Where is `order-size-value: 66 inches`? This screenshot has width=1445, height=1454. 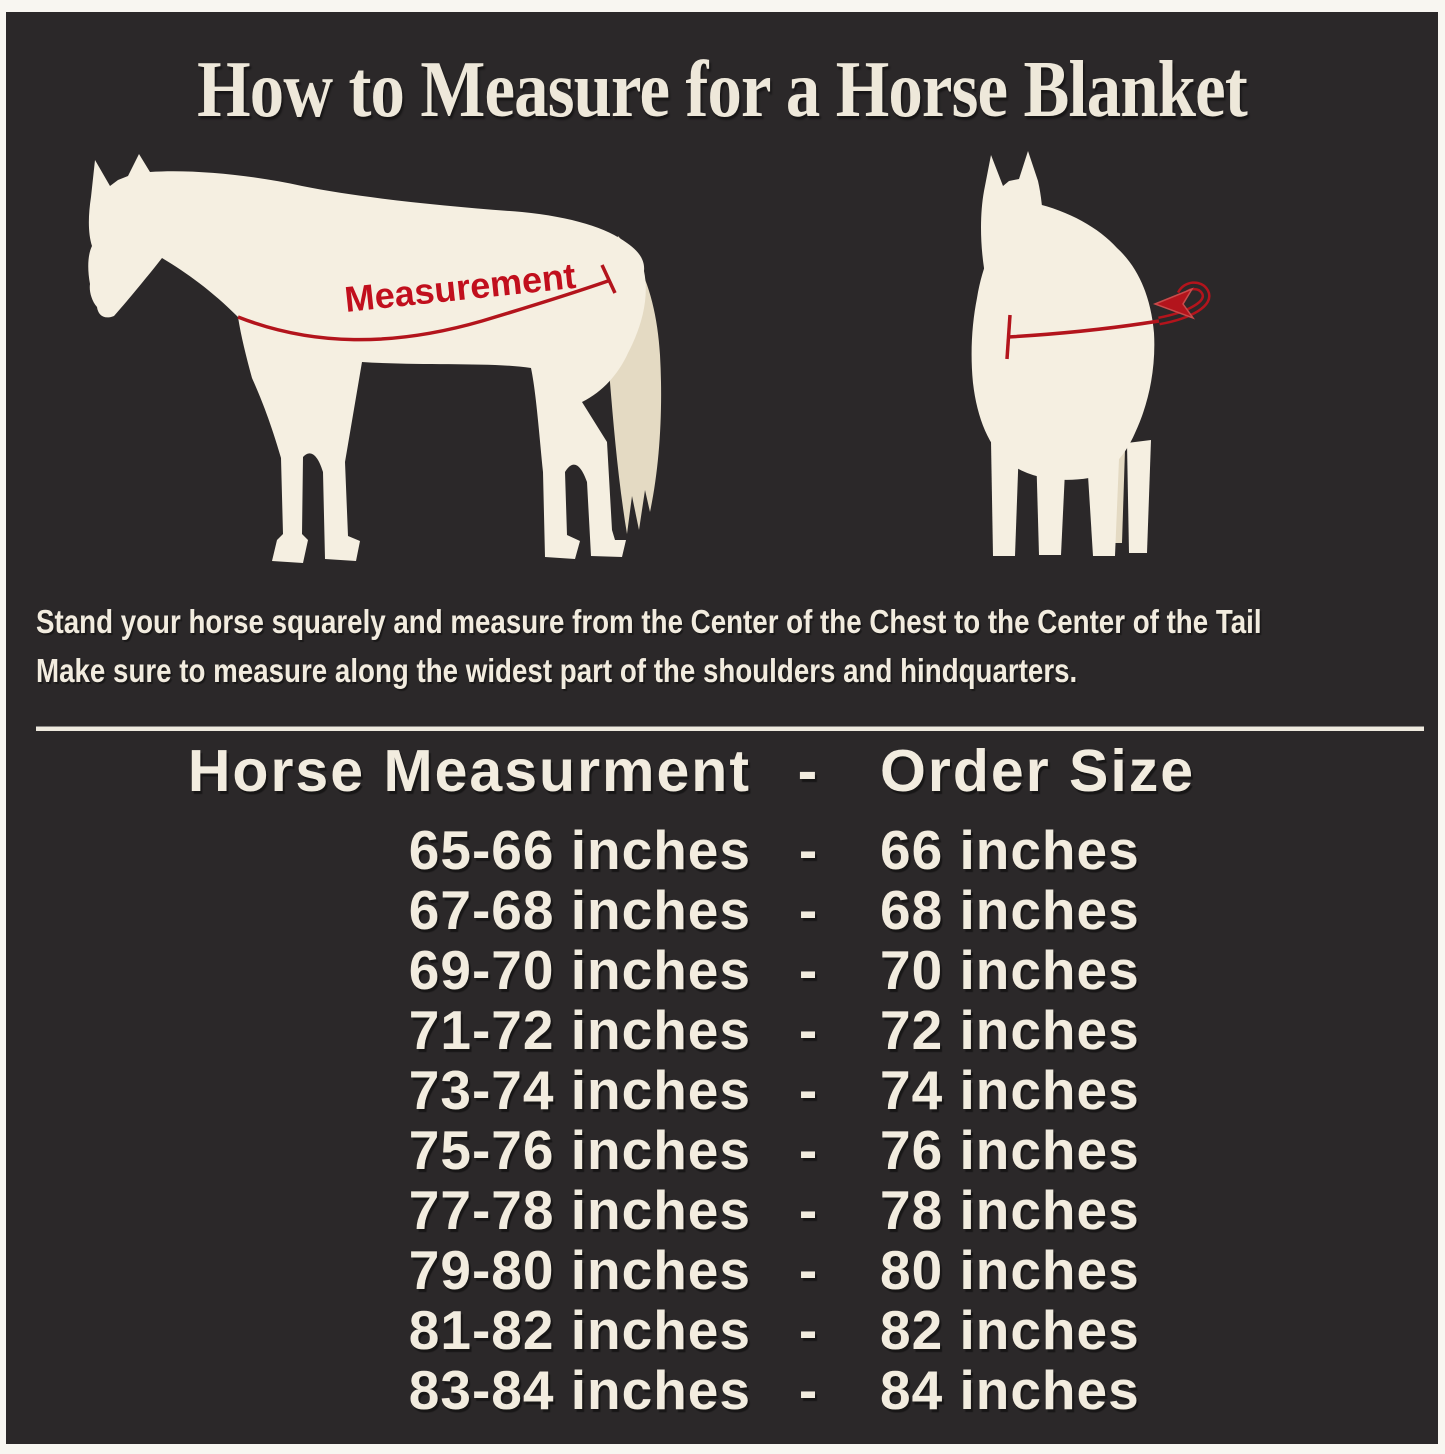 order-size-value: 66 inches is located at coordinates (1010, 850).